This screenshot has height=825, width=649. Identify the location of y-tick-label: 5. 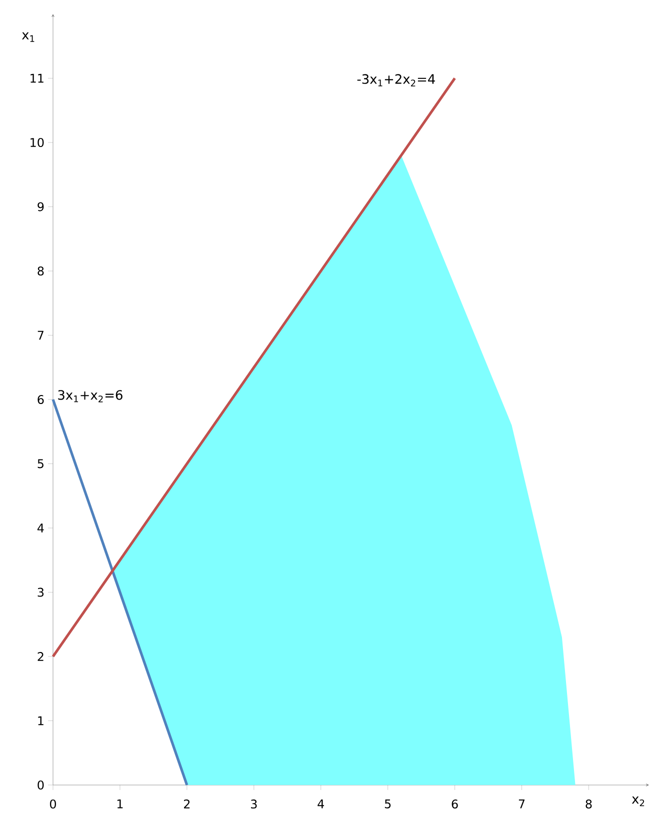
(41, 463).